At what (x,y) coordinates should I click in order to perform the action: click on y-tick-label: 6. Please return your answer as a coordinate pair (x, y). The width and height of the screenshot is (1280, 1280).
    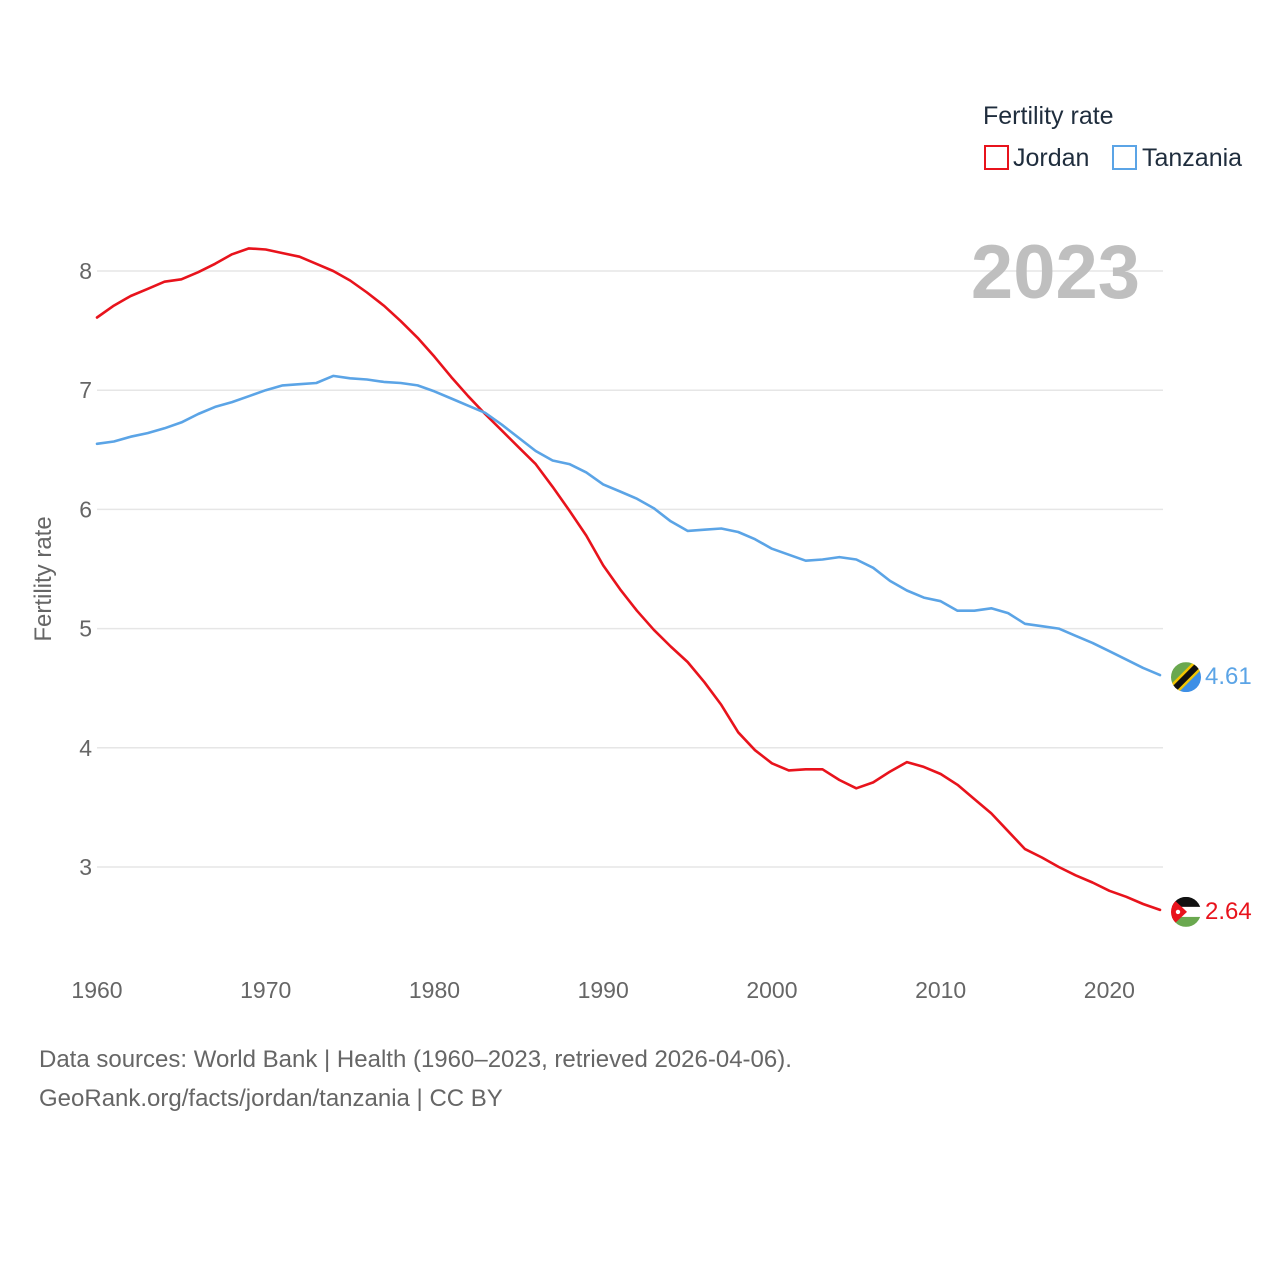
    Looking at the image, I should click on (85, 509).